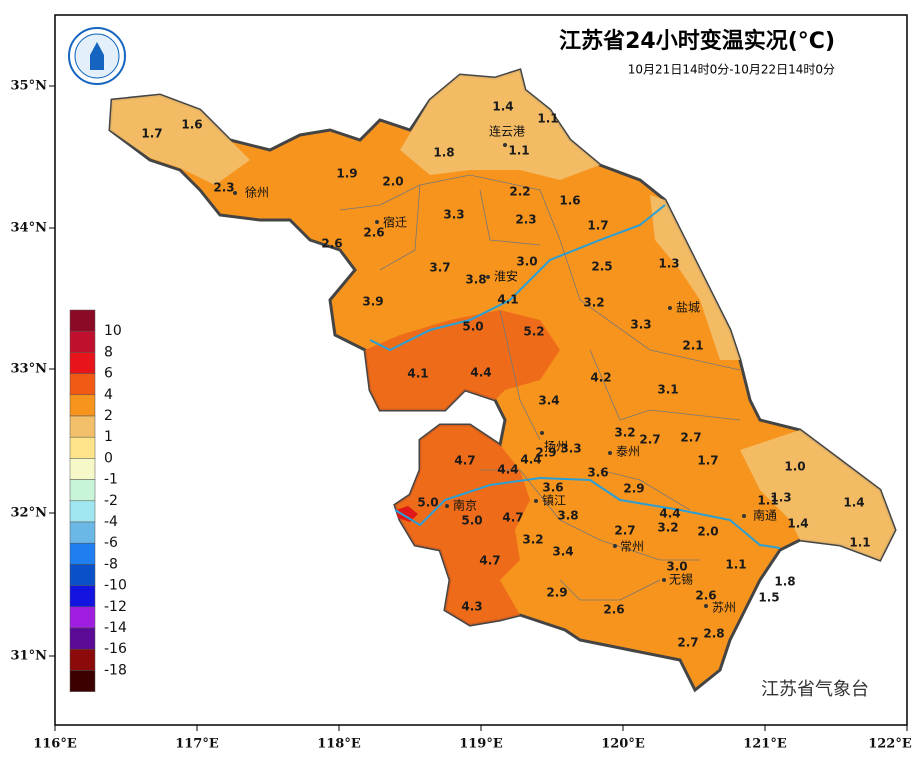 The width and height of the screenshot is (920, 763). Describe the element at coordinates (339, 744) in the screenshot. I see `x-tick-label: 118°E` at that location.